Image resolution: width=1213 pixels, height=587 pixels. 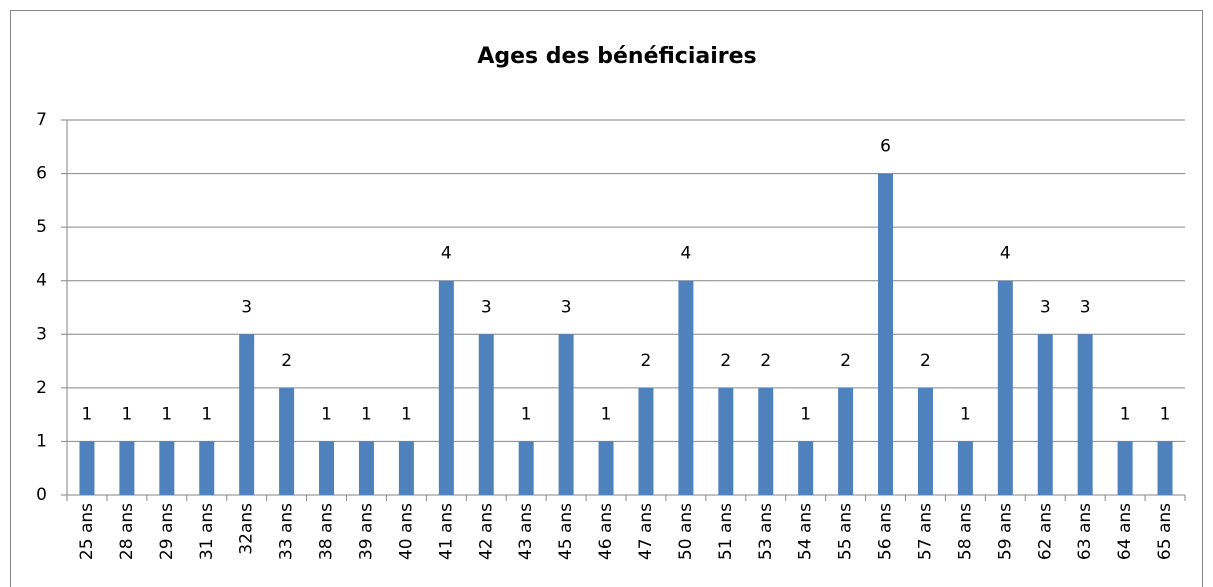 I want to click on x-tick-label: 63 ans, so click(x=1085, y=531).